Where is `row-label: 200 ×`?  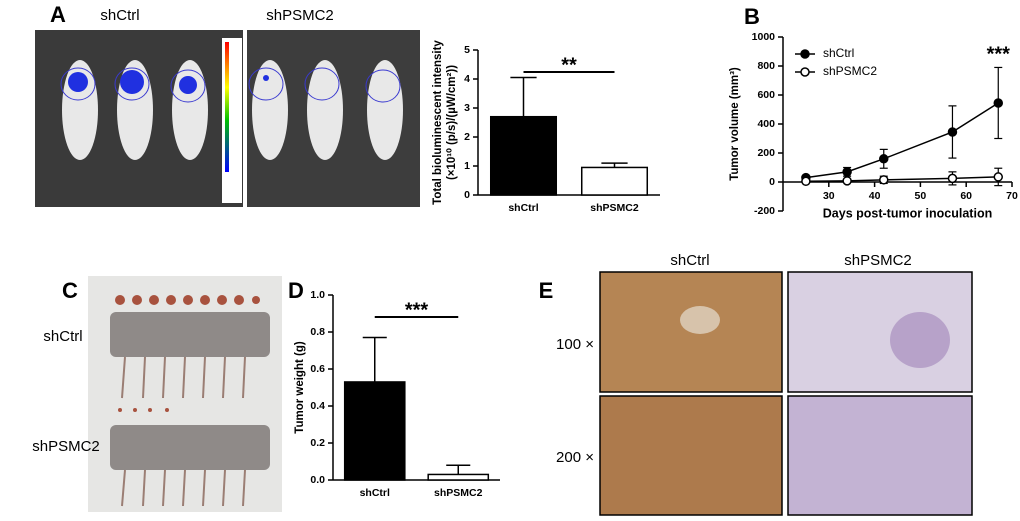 row-label: 200 × is located at coordinates (575, 457).